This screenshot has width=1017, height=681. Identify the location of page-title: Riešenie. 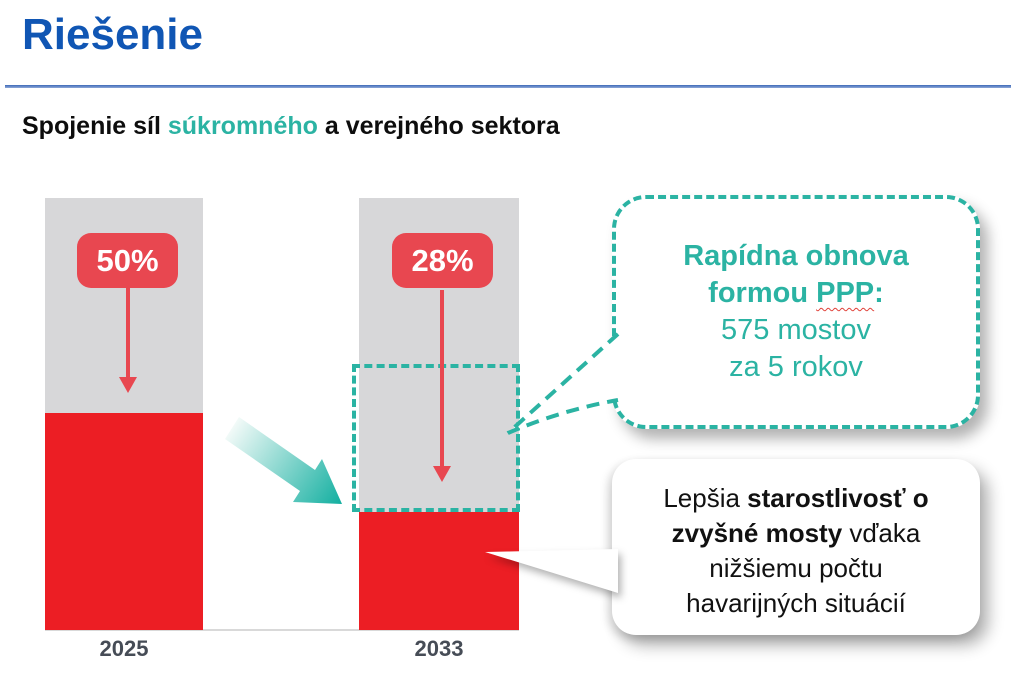
(112, 34).